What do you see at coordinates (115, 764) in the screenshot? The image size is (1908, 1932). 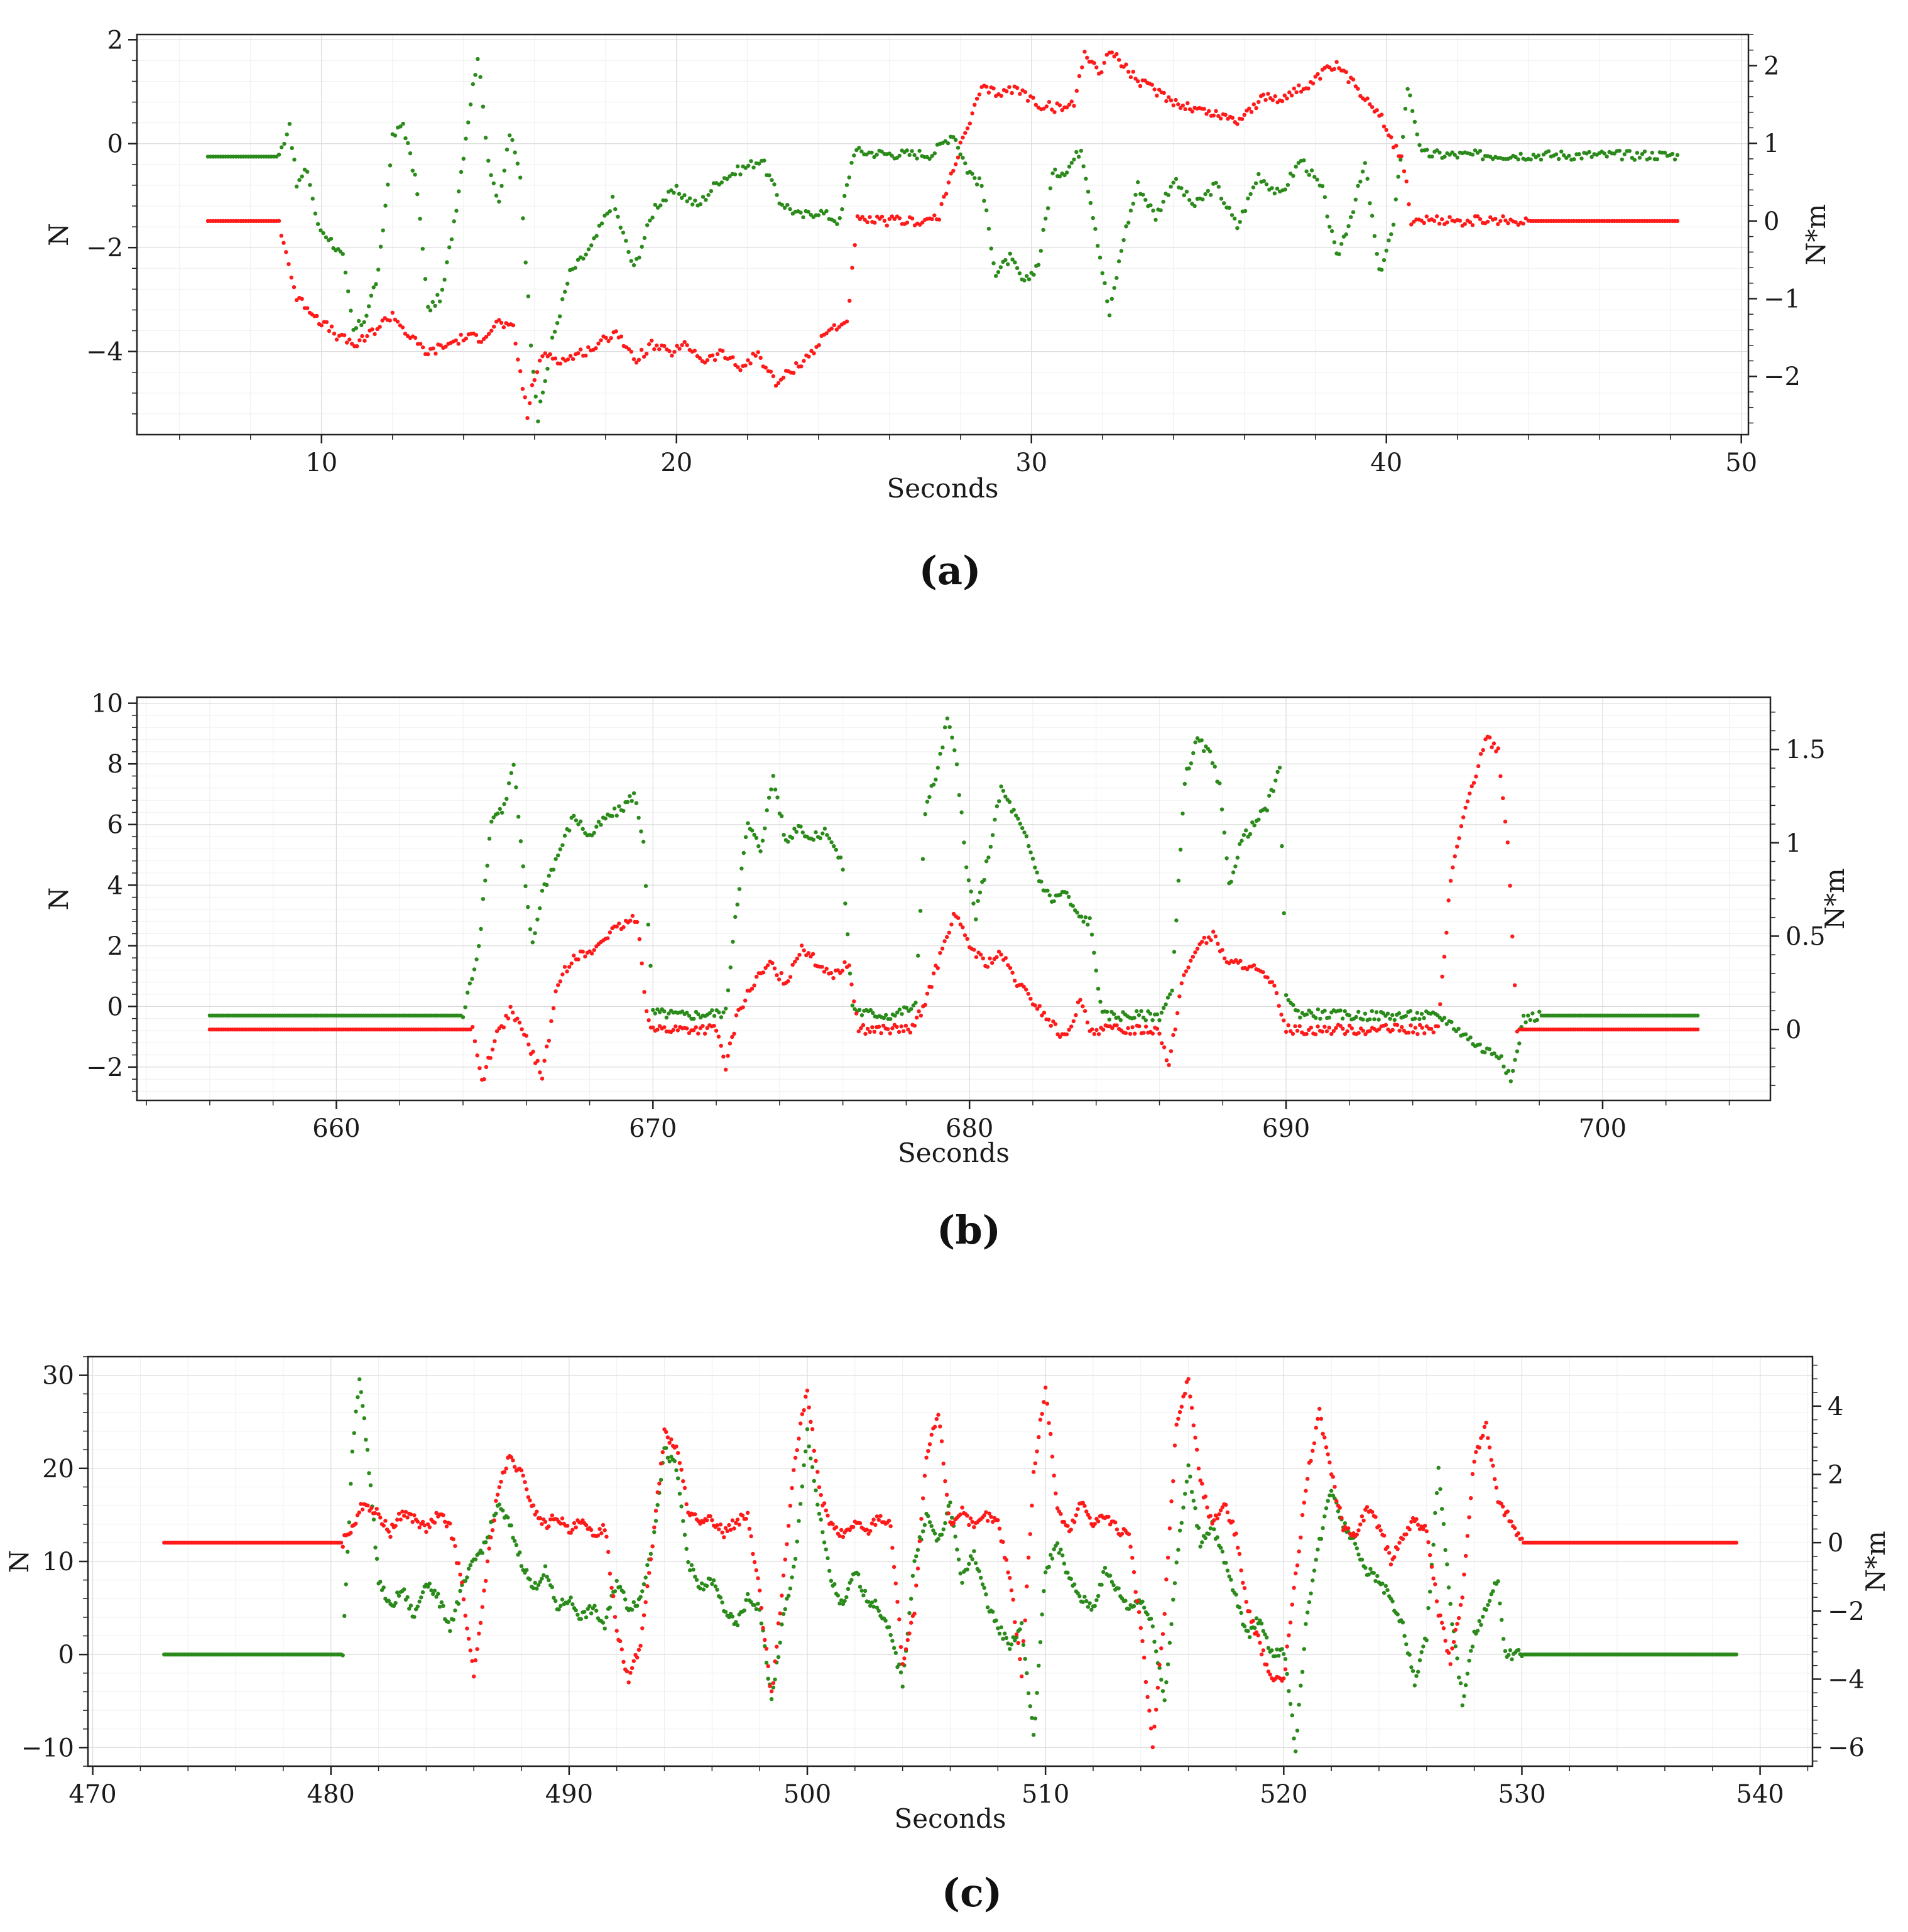 I see `y-left-tick-label: 8` at bounding box center [115, 764].